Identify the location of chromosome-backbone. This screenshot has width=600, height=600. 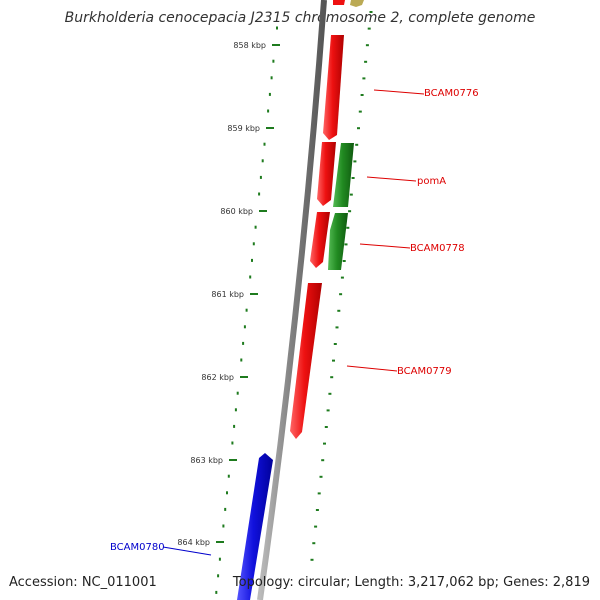
(292, 300).